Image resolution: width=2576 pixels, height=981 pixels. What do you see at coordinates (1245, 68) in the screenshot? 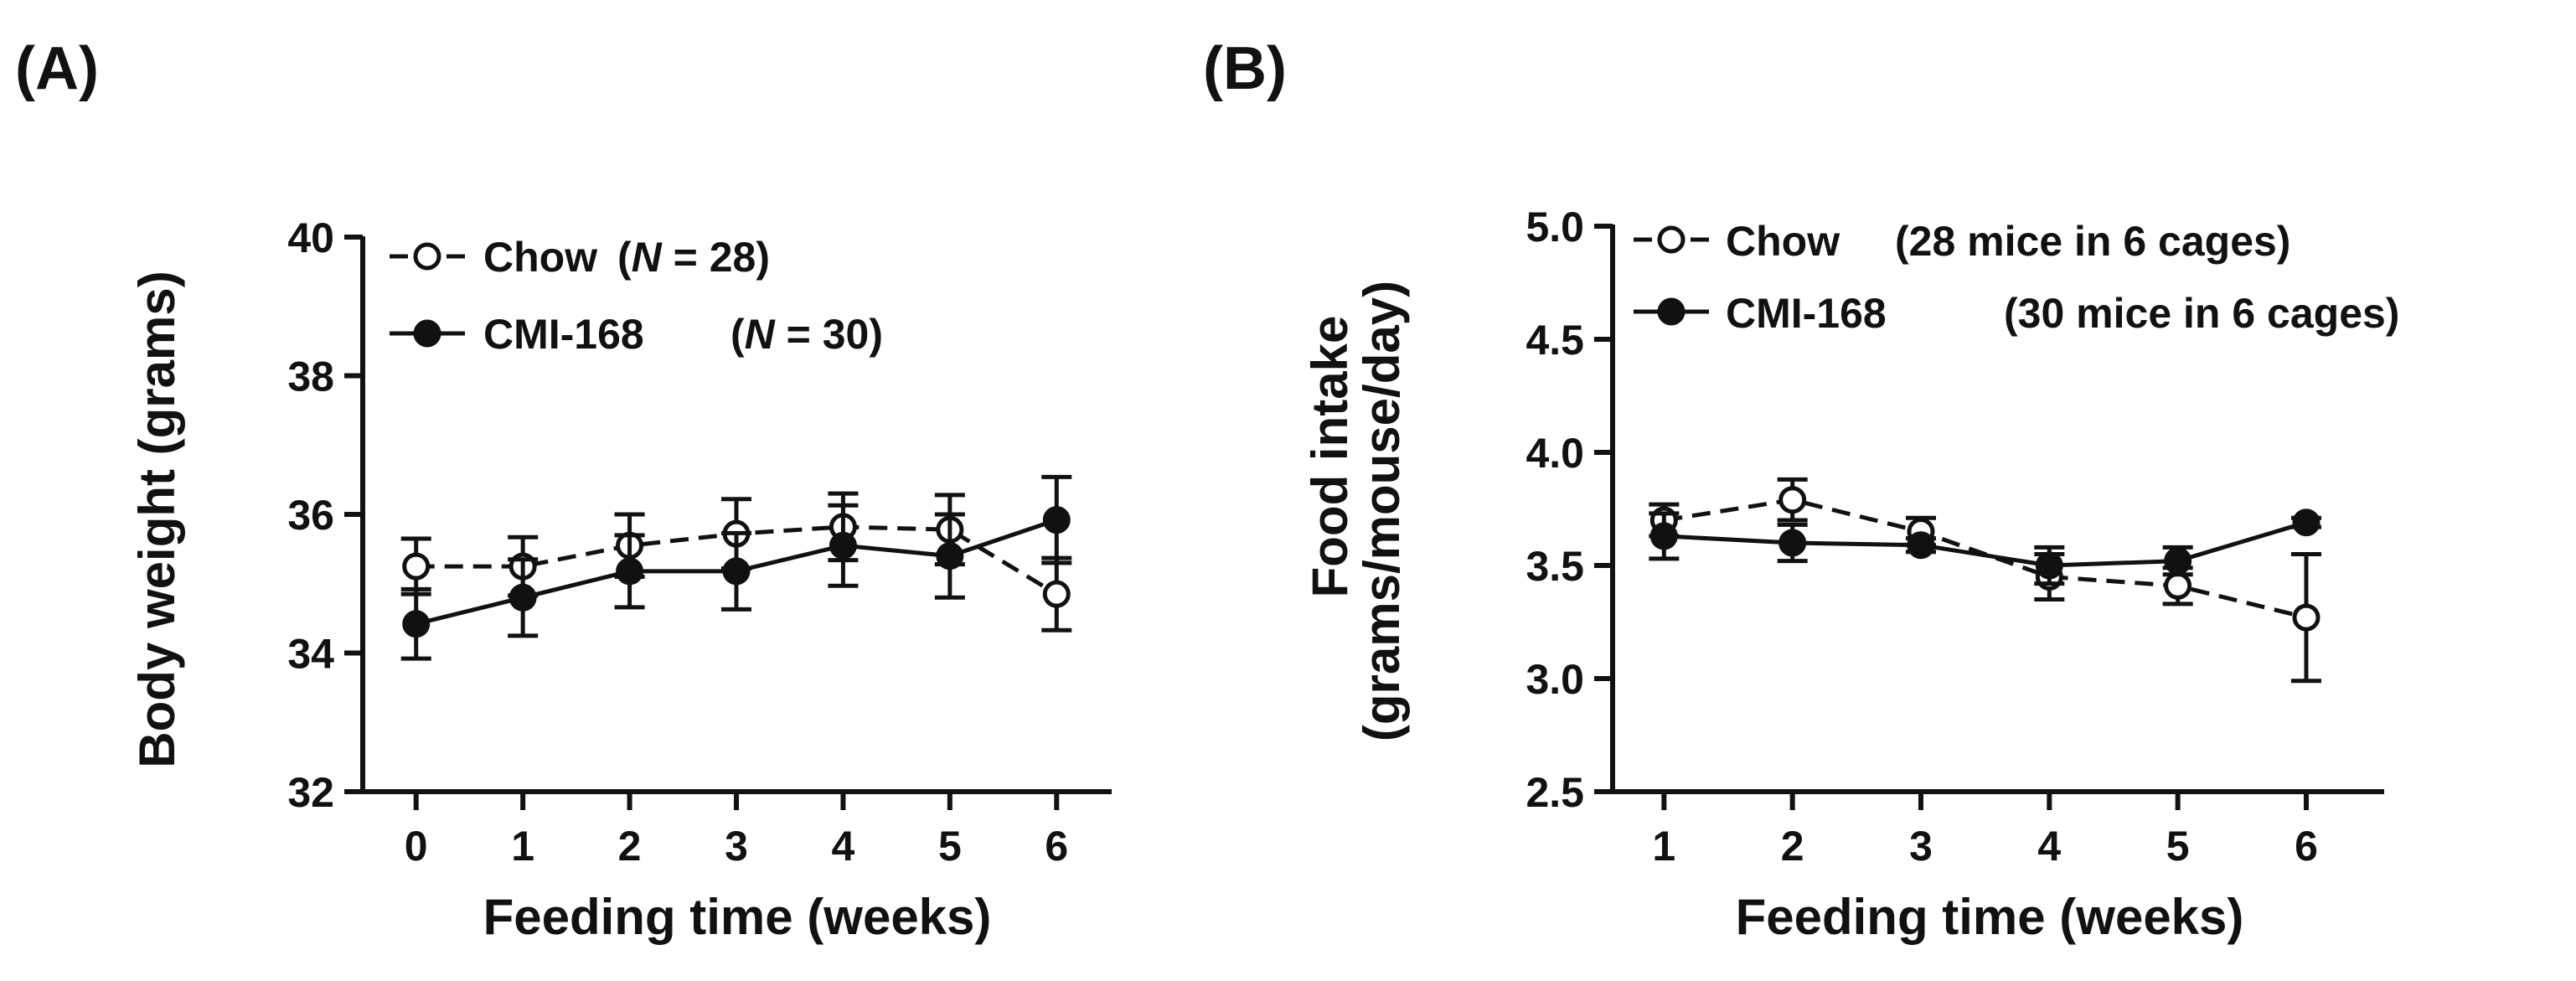
I see `panel-b-label: (B)` at bounding box center [1245, 68].